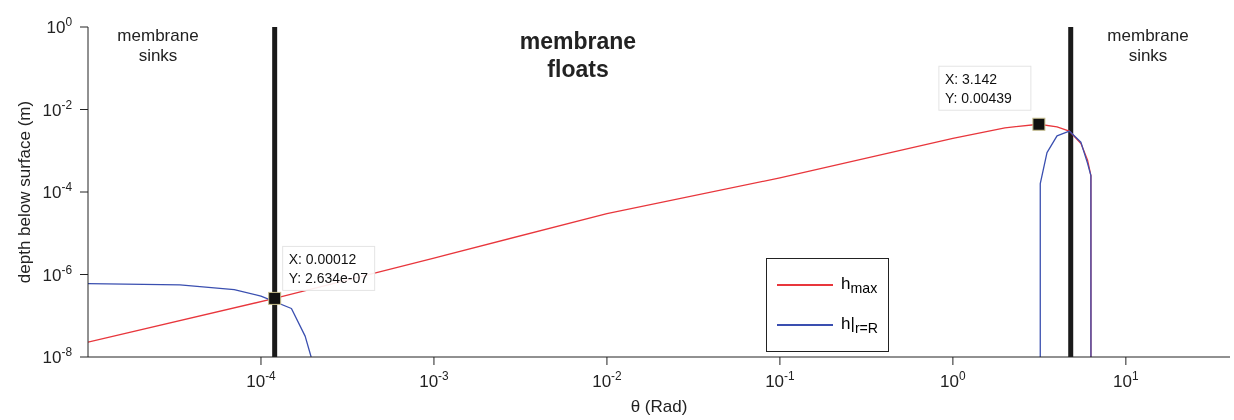  What do you see at coordinates (953, 380) in the screenshot?
I see `x-tick-label: 10$^{0}$` at bounding box center [953, 380].